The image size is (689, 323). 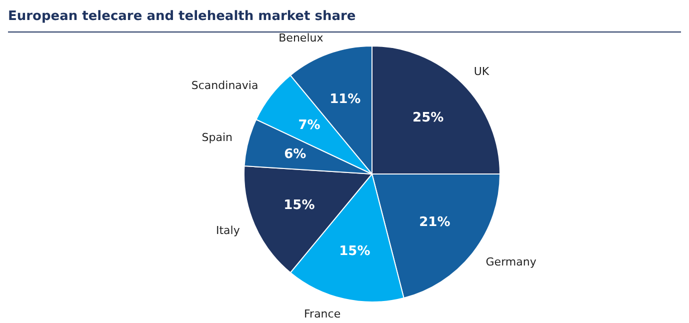 What do you see at coordinates (482, 71) in the screenshot?
I see `slice-label: UK` at bounding box center [482, 71].